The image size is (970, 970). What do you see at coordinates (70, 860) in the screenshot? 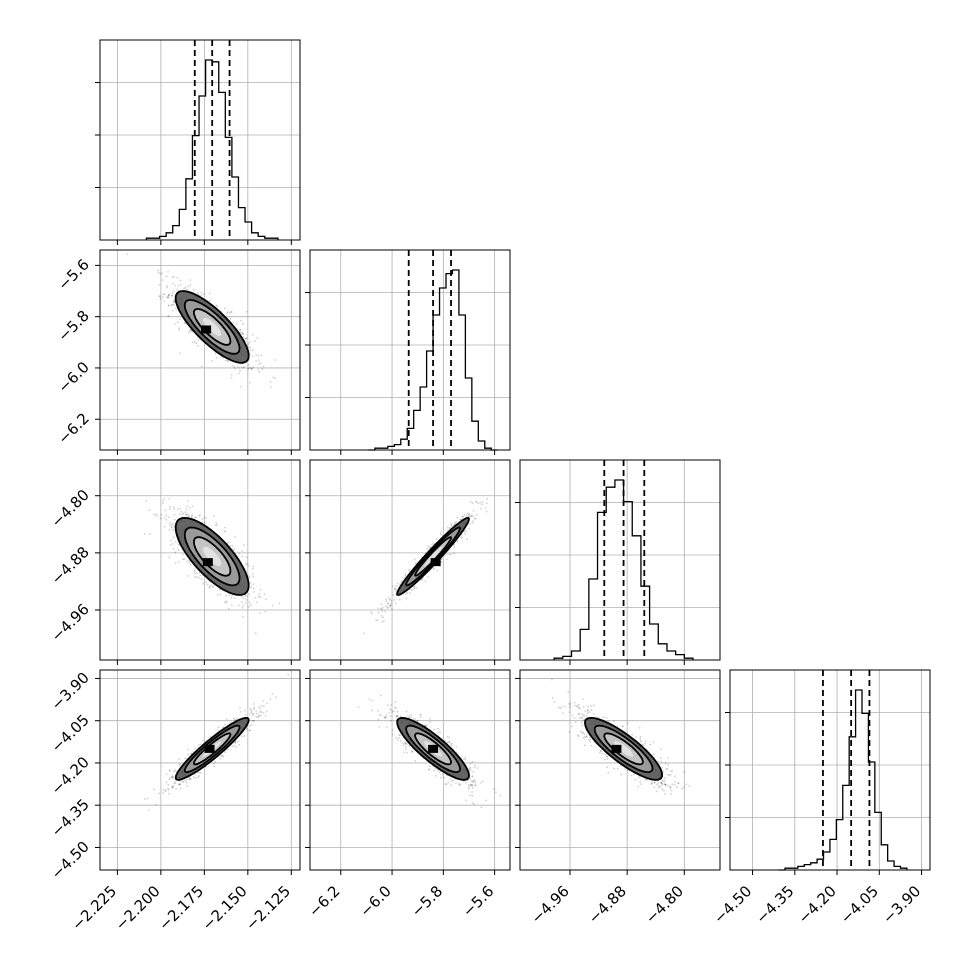
I see `y-tick-label: −4.50` at bounding box center [70, 860].